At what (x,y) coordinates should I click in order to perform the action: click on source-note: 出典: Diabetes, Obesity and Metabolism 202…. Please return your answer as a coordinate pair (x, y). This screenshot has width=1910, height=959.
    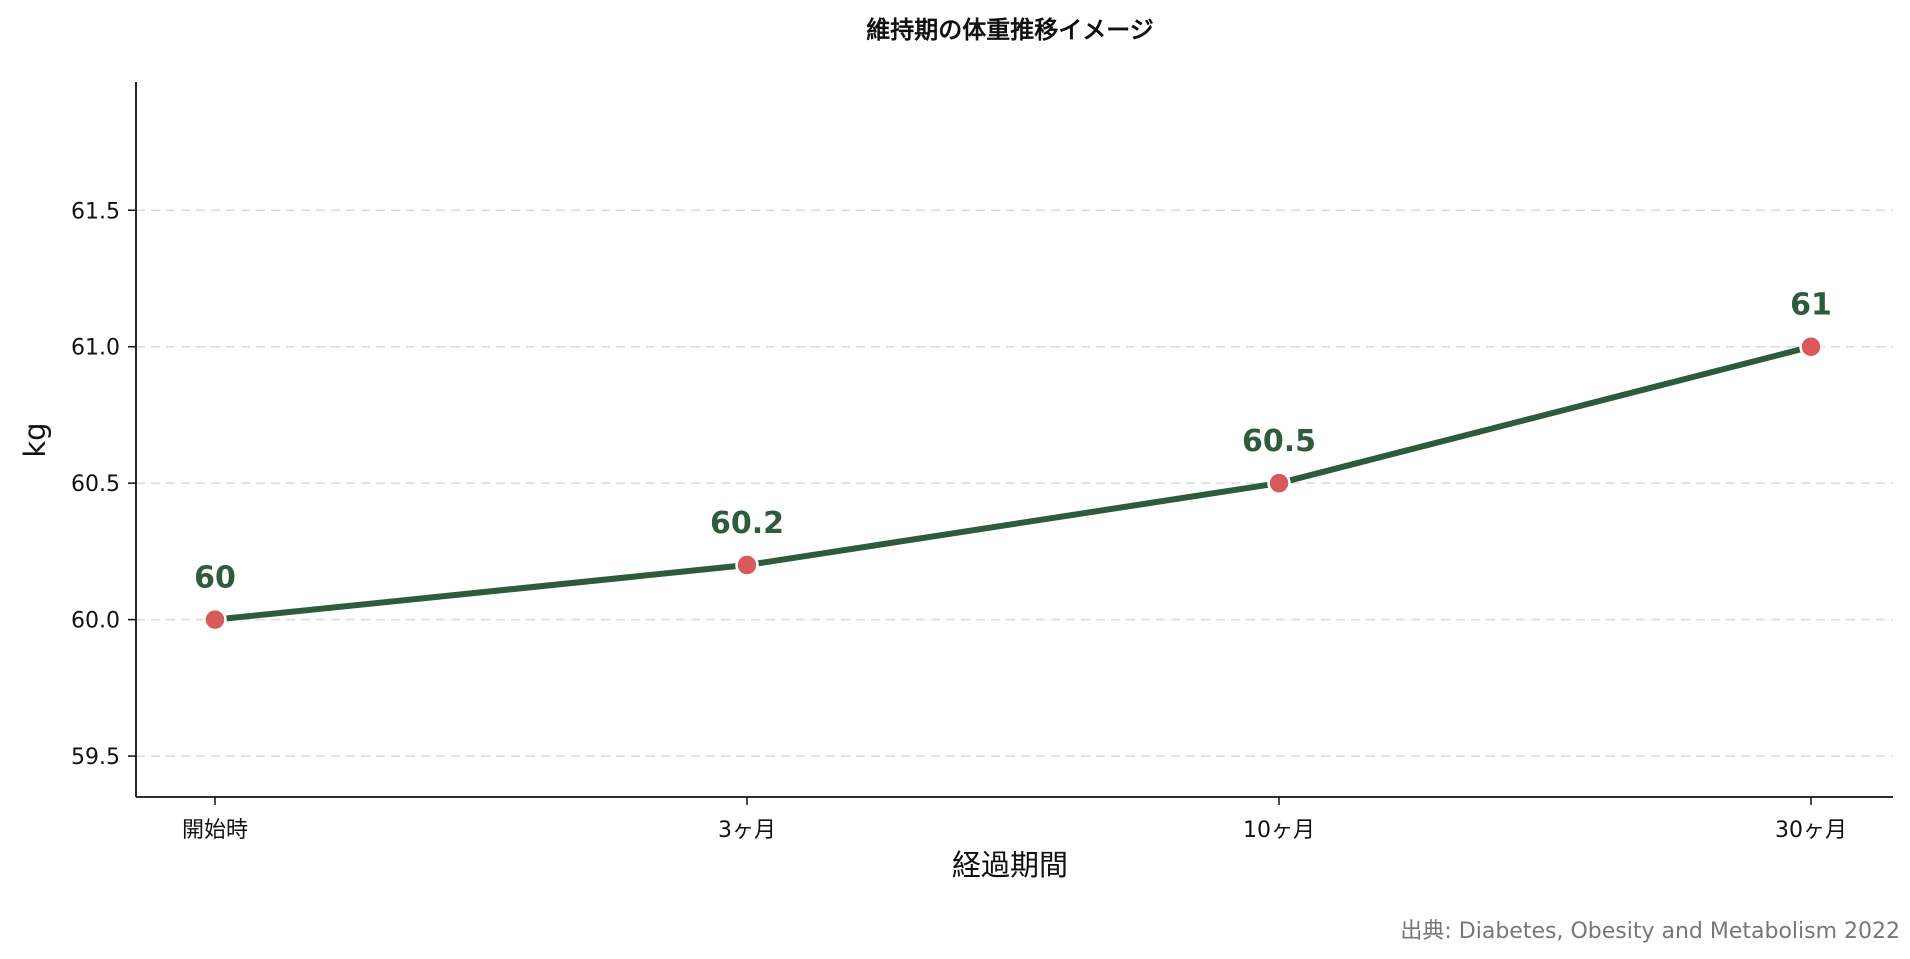
    Looking at the image, I should click on (1650, 931).